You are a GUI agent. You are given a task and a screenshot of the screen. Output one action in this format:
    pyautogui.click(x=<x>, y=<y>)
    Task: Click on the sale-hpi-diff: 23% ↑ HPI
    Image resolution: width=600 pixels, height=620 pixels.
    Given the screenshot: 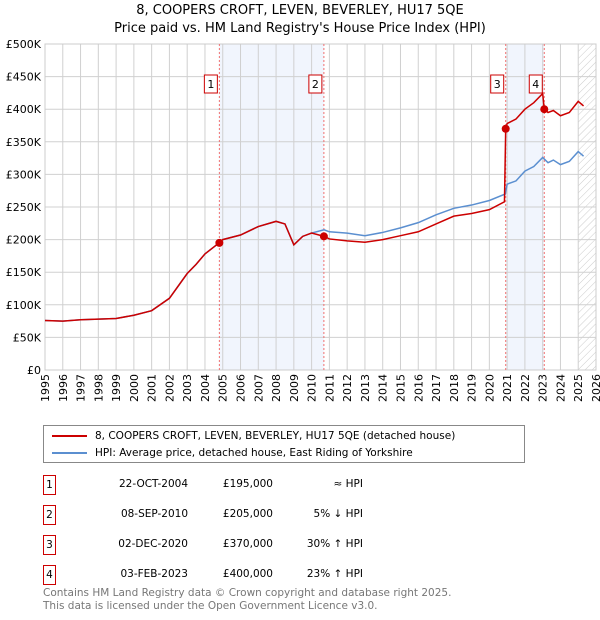 What is the action you would take?
    pyautogui.click(x=334, y=574)
    